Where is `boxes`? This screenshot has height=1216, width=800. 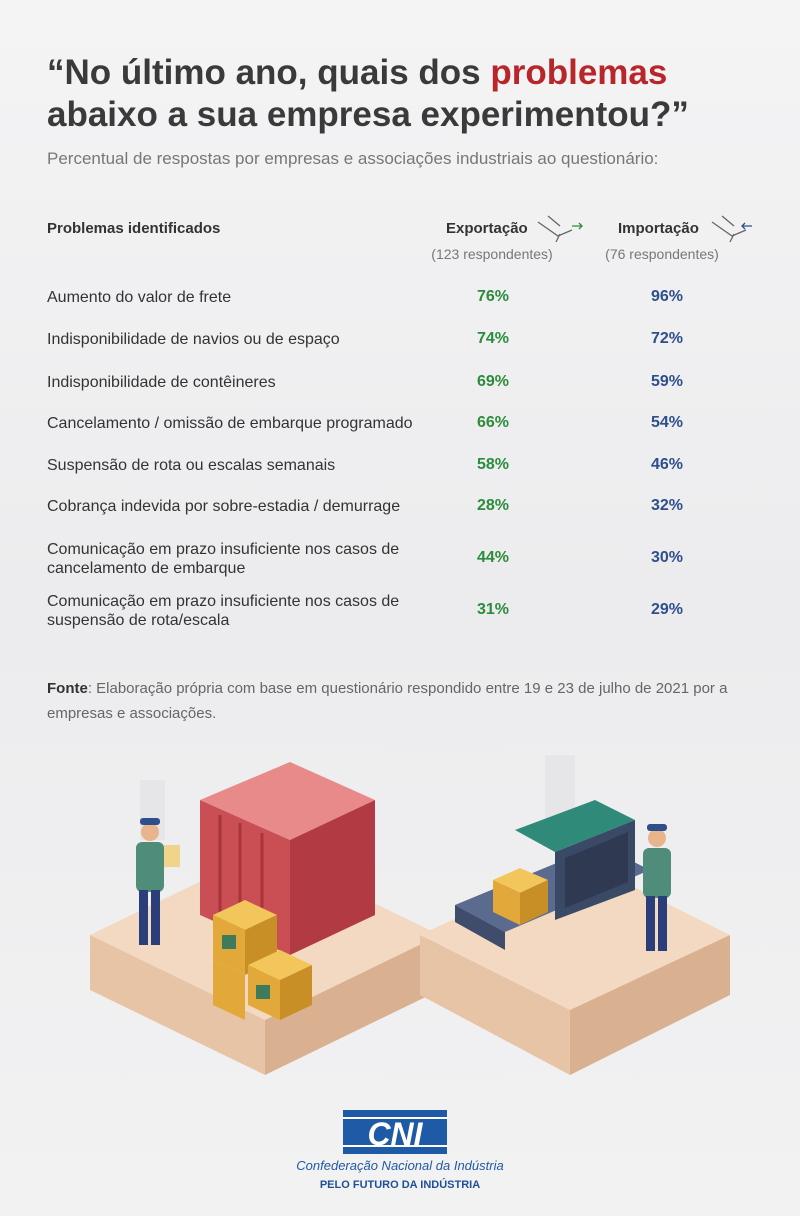
boxes is located at coordinates (262, 960).